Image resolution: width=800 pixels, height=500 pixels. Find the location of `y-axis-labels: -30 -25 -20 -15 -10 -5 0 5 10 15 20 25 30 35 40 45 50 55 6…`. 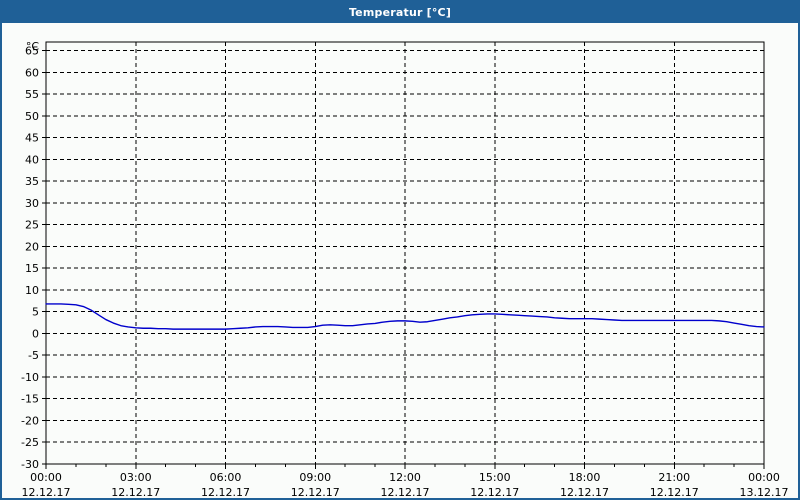

y-axis-labels: -30 -25 -20 -15 -10 -5 0 5 10 15 20 25 30 35 40 45 50 55 6… is located at coordinates (30, 258).